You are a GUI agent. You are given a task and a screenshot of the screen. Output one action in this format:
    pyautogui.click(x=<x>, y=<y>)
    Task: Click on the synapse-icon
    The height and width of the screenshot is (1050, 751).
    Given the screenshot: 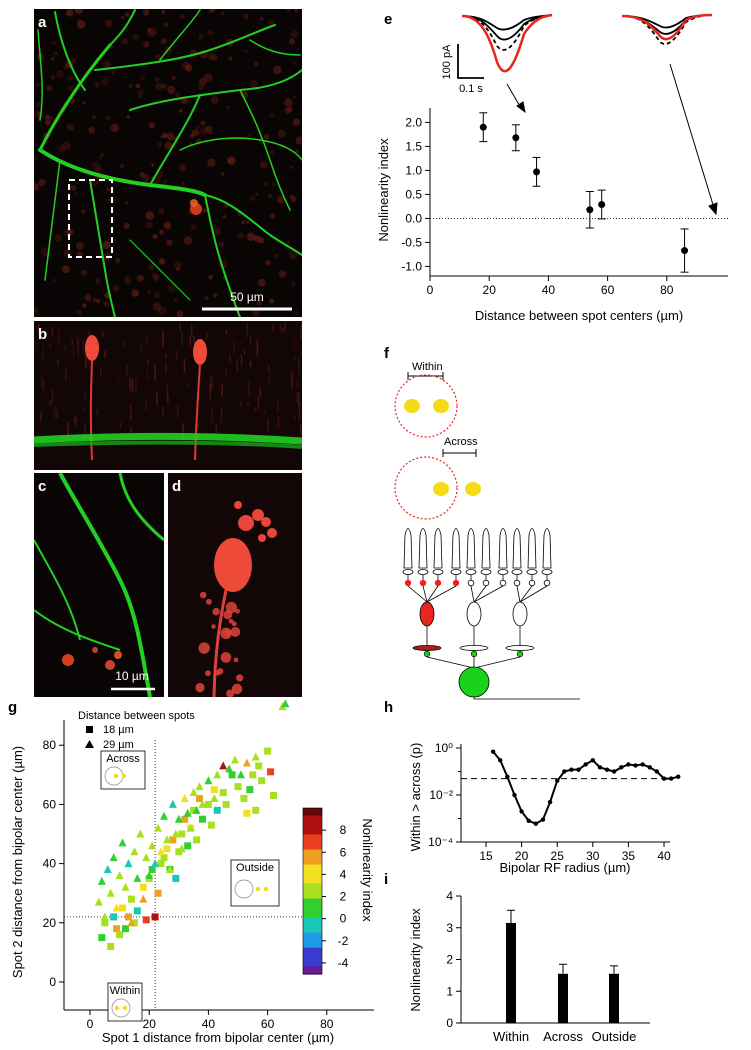 What is the action you would take?
    pyautogui.click(x=427, y=654)
    